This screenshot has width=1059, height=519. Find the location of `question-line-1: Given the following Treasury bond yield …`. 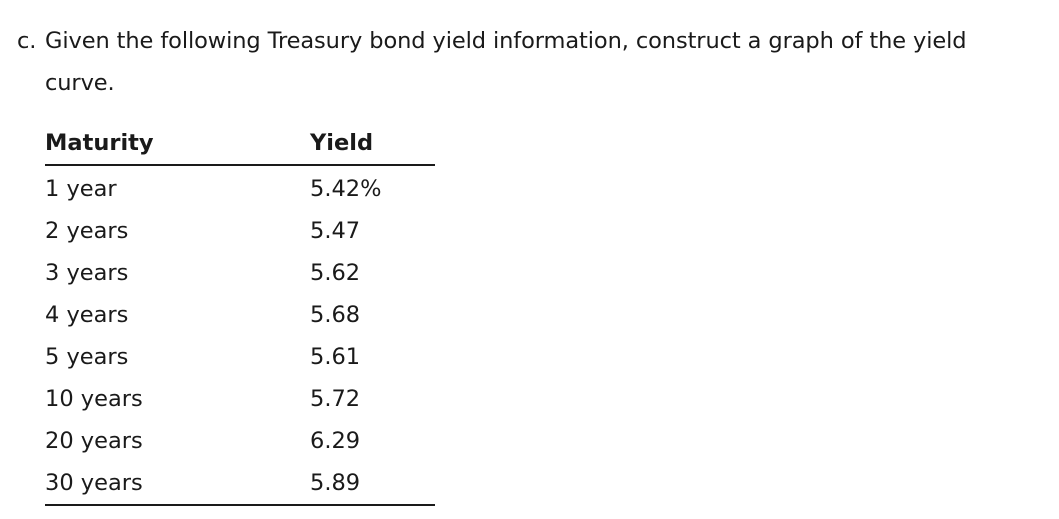

question-line-1: Given the following Treasury bond yield … is located at coordinates (506, 41).